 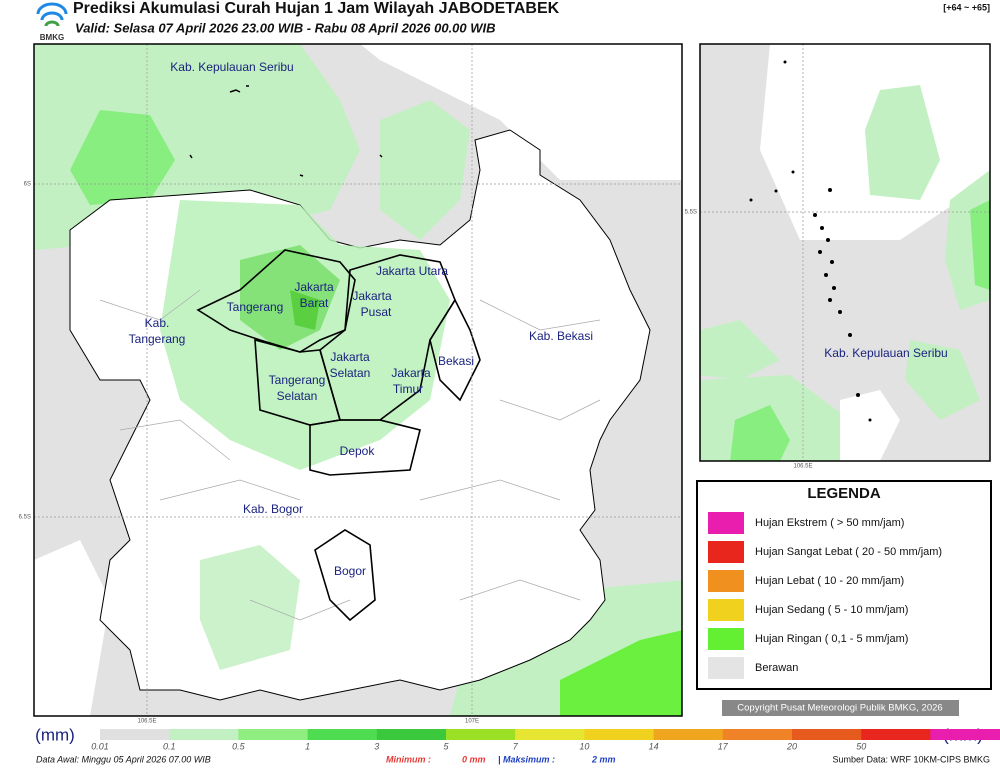 What do you see at coordinates (691, 213) in the screenshot?
I see `inset-lat-tick: 5.5S` at bounding box center [691, 213].